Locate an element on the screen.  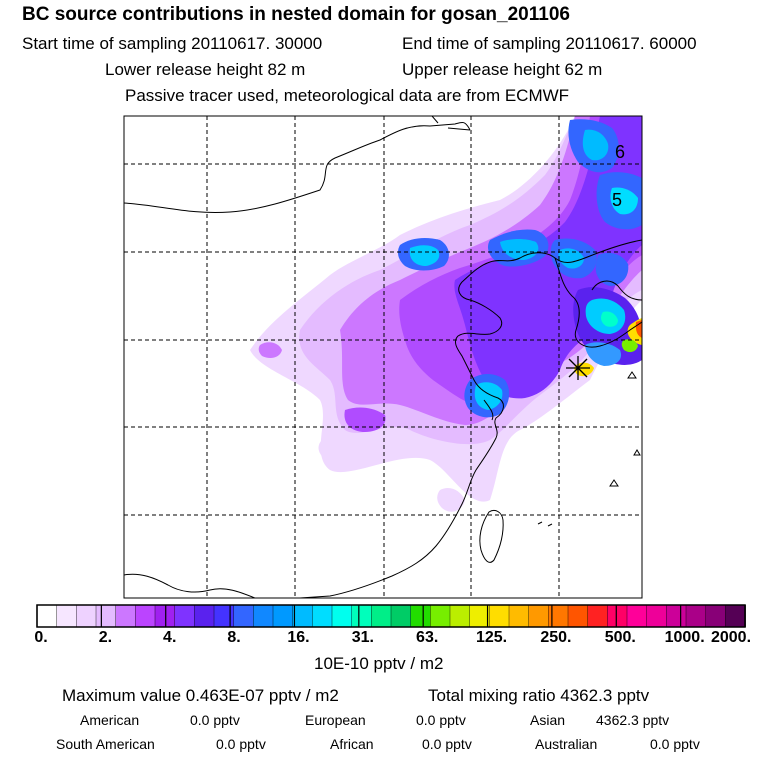
colorbar-tick-label: 16. is located at coordinates (298, 637).